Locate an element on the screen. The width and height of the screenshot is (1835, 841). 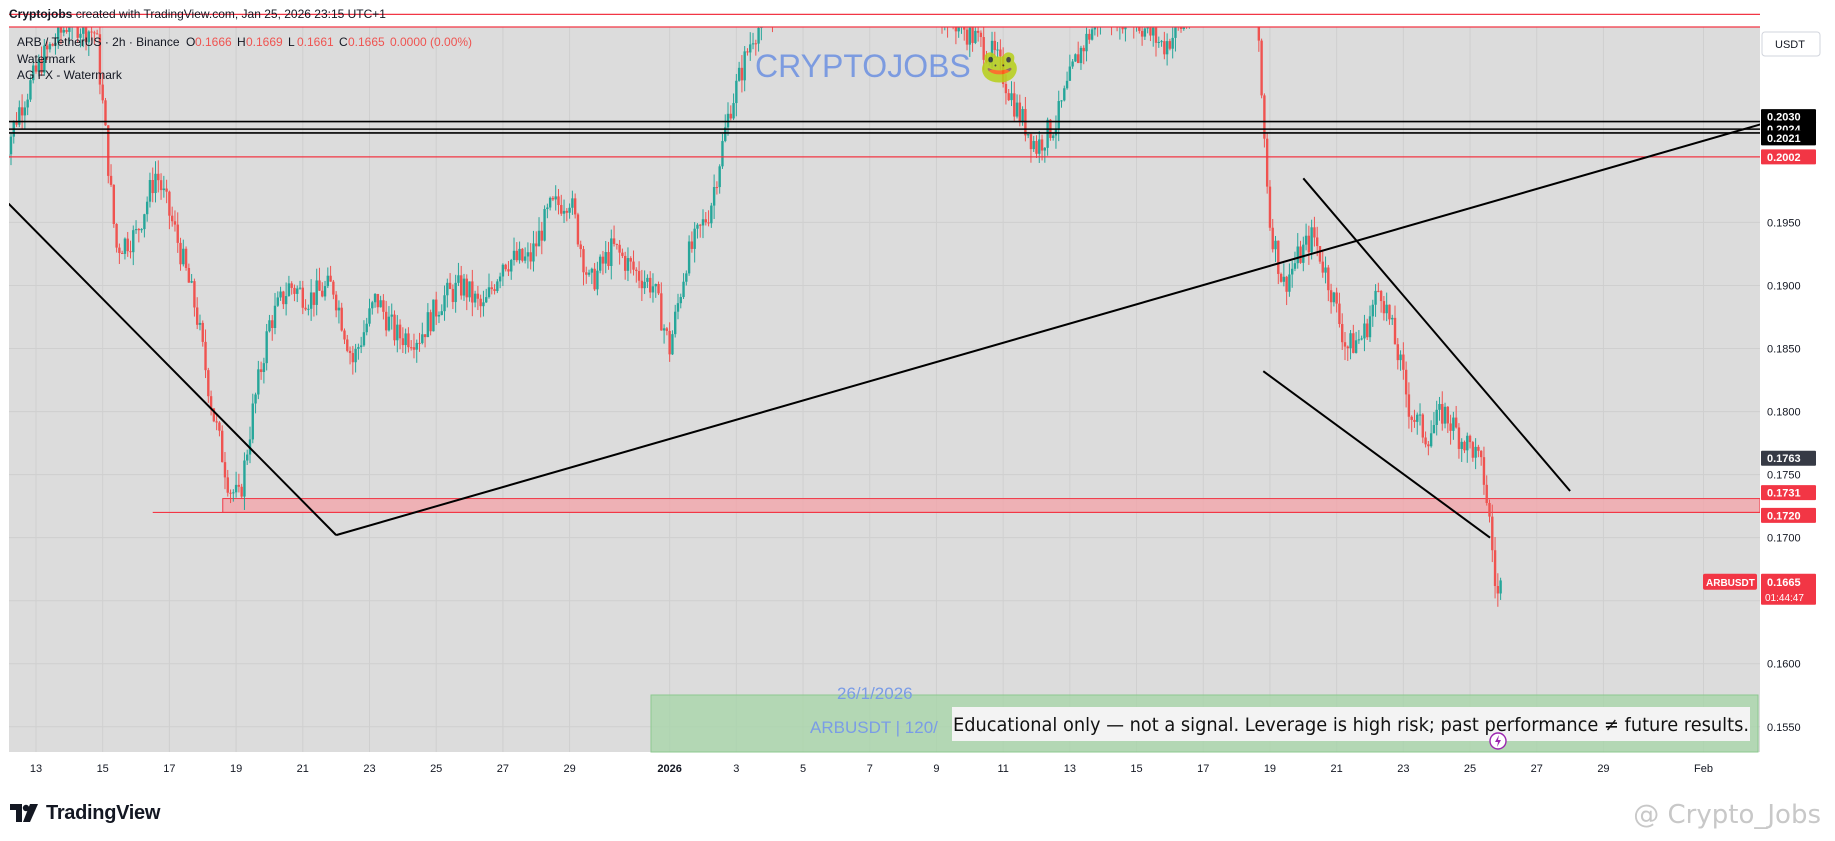
legend-ohlc-value: 0.1661 is located at coordinates (315, 42).